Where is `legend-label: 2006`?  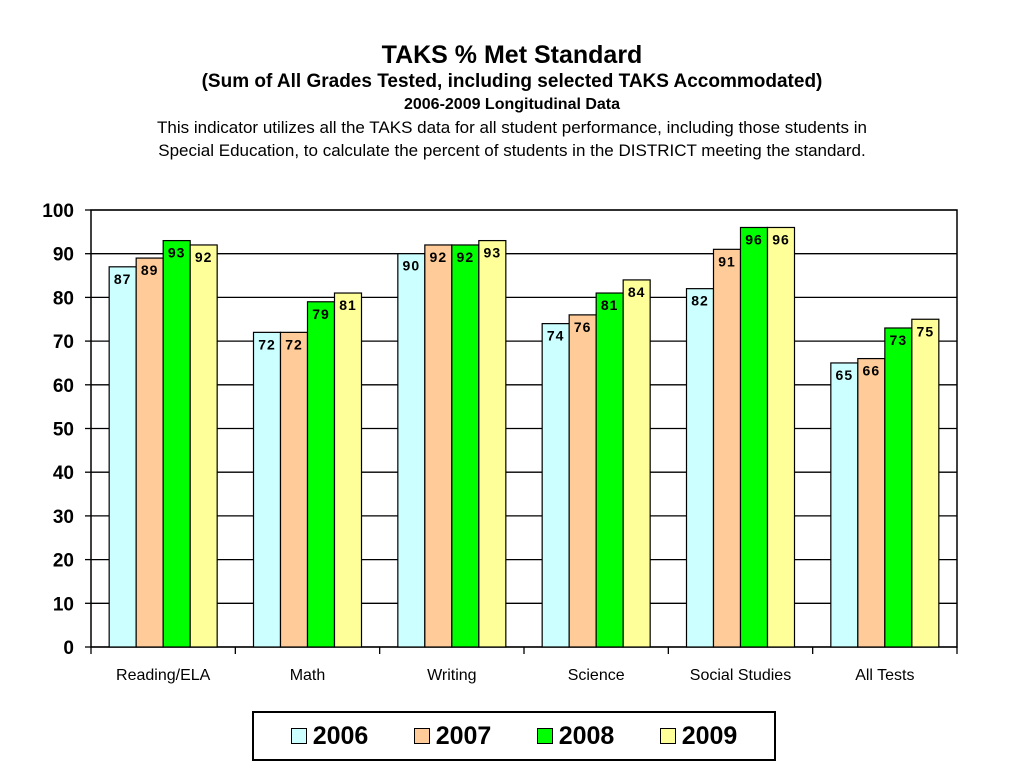
legend-label: 2006 is located at coordinates (340, 735).